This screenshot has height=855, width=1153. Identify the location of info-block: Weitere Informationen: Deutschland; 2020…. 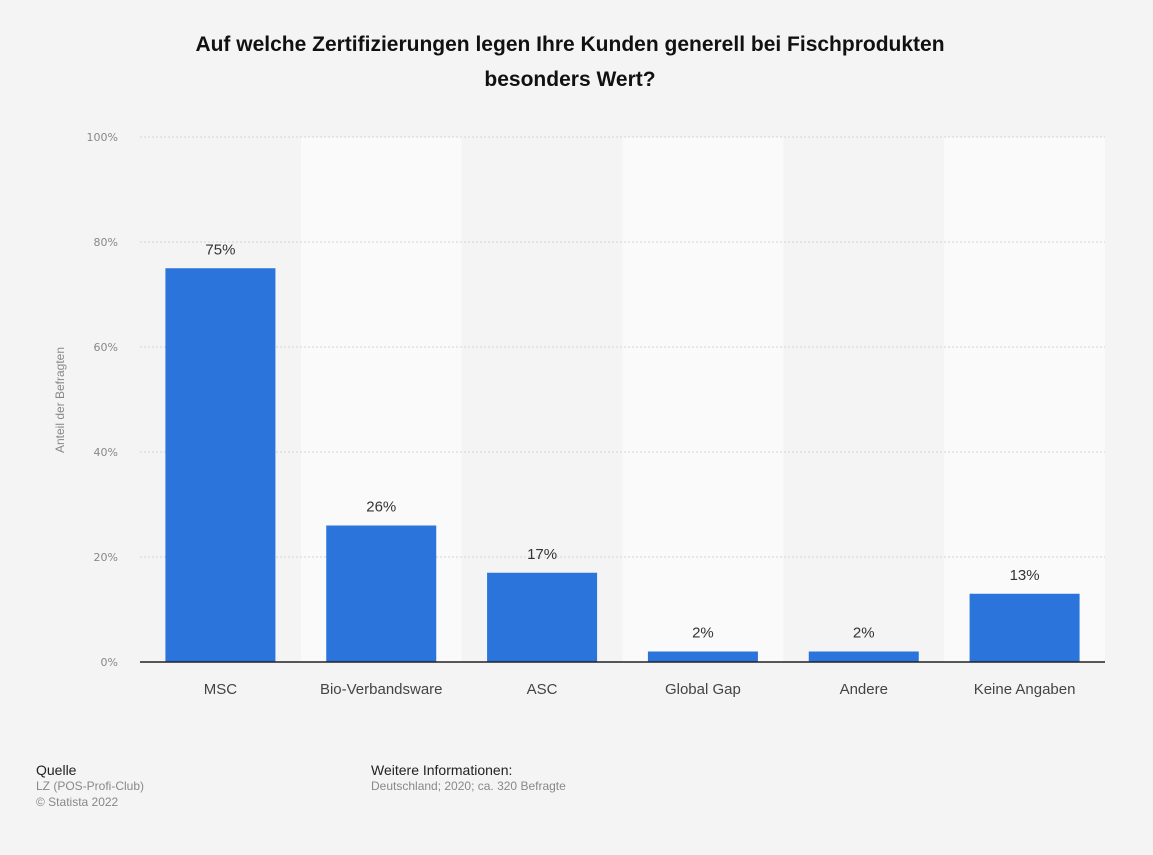
(468, 778).